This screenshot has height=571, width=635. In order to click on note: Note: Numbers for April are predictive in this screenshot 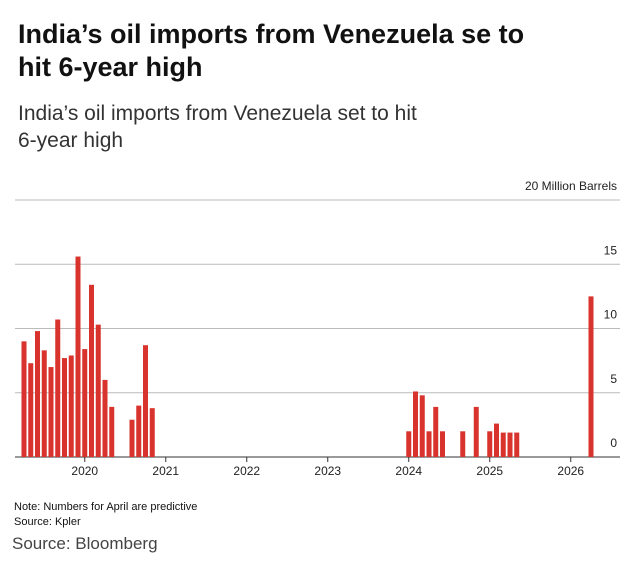, I will do `click(106, 507)`.